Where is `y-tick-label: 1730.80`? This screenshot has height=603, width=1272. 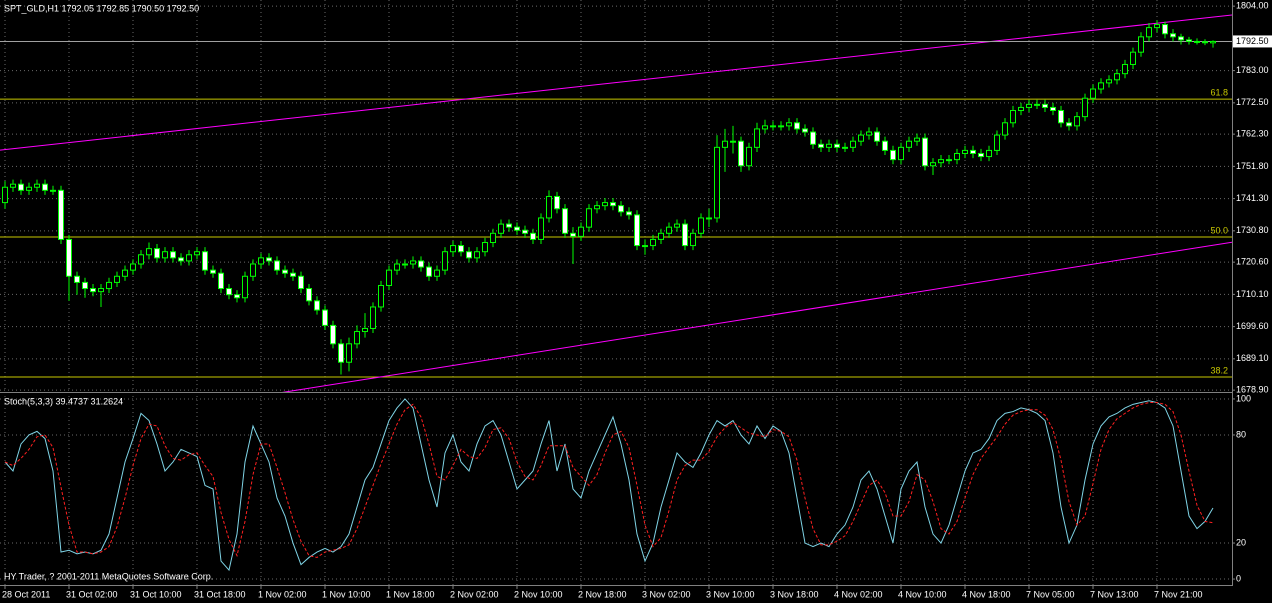 y-tick-label: 1730.80 is located at coordinates (1252, 230).